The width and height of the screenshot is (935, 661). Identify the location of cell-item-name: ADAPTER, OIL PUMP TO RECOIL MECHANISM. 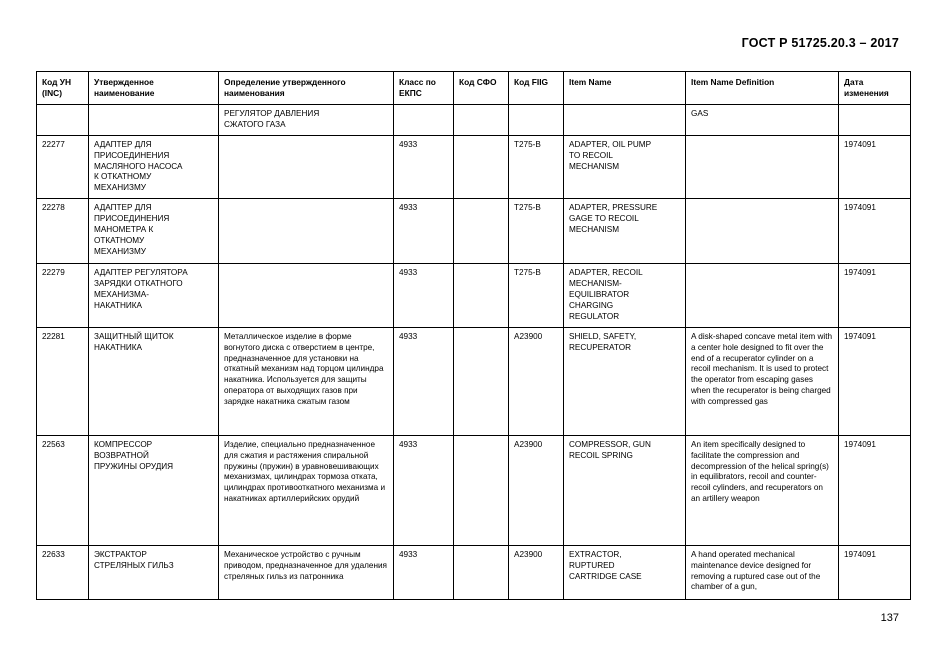
(624, 167).